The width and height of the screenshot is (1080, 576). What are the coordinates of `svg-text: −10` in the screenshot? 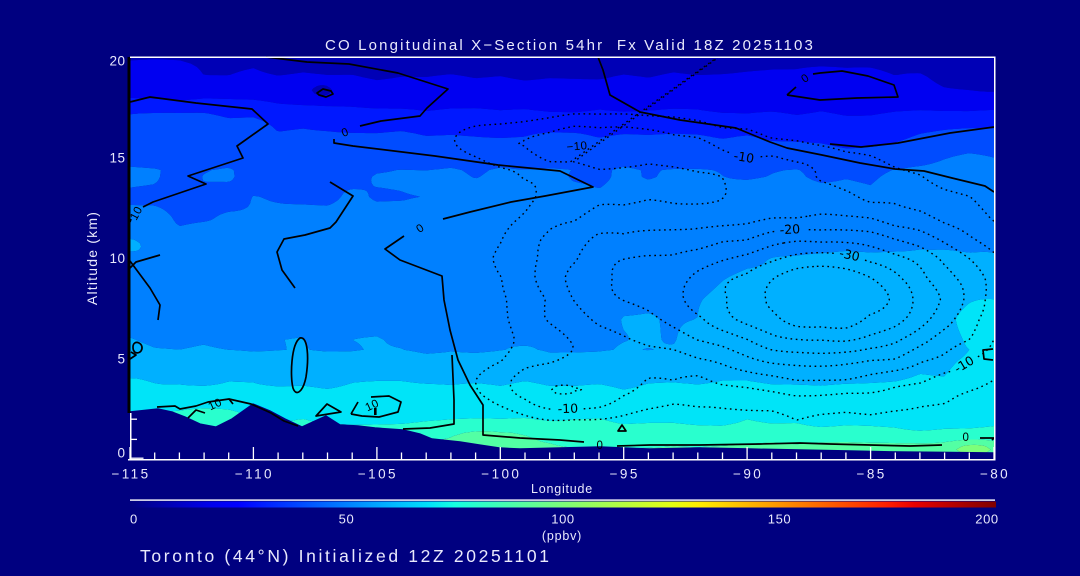 It's located at (577, 147).